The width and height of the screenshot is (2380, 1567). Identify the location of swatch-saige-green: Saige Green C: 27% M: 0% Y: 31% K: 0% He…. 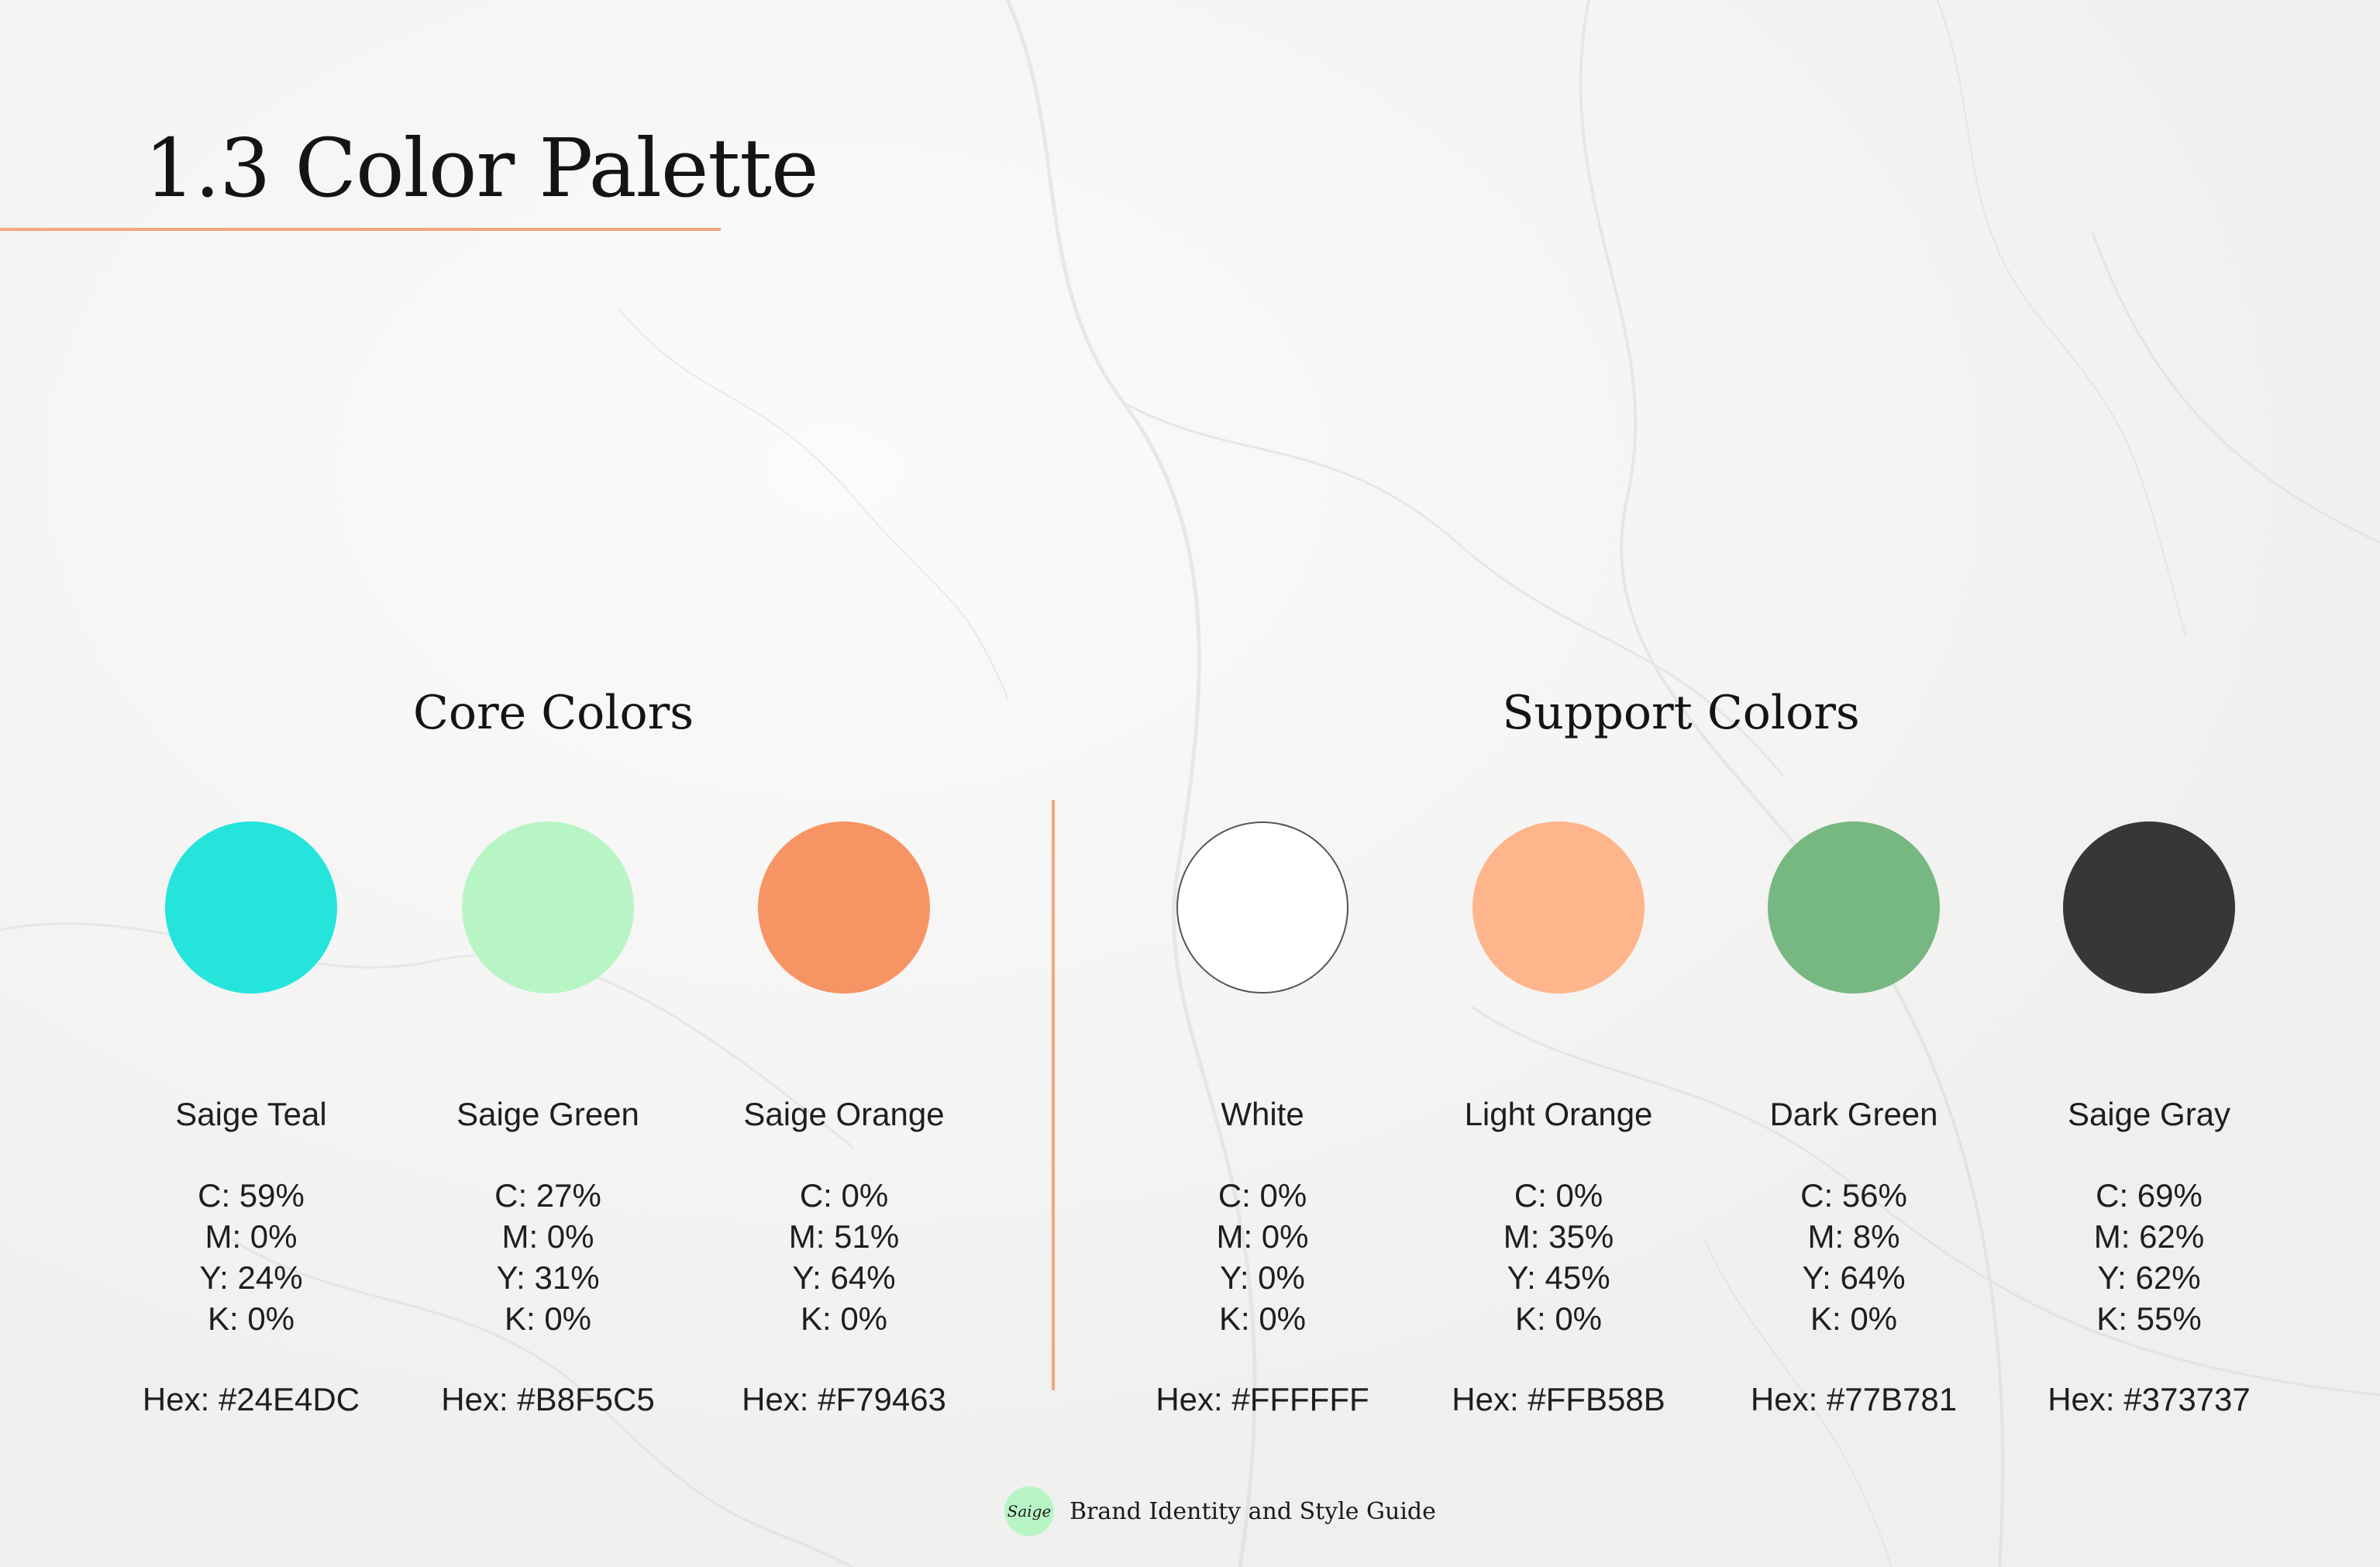
(548, 1120).